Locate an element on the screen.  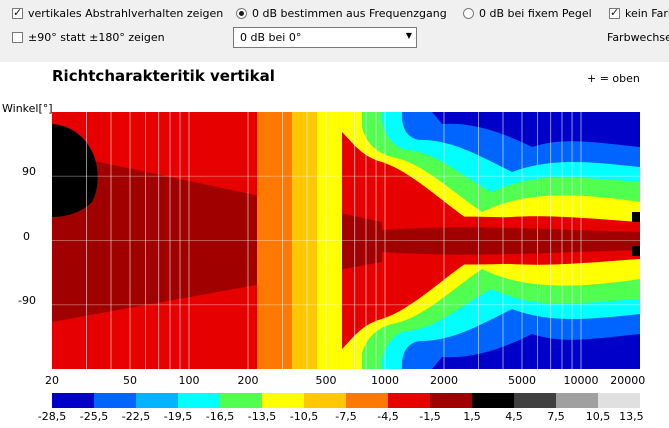
colorbar-tick-label: -10,5 is located at coordinates (304, 416).